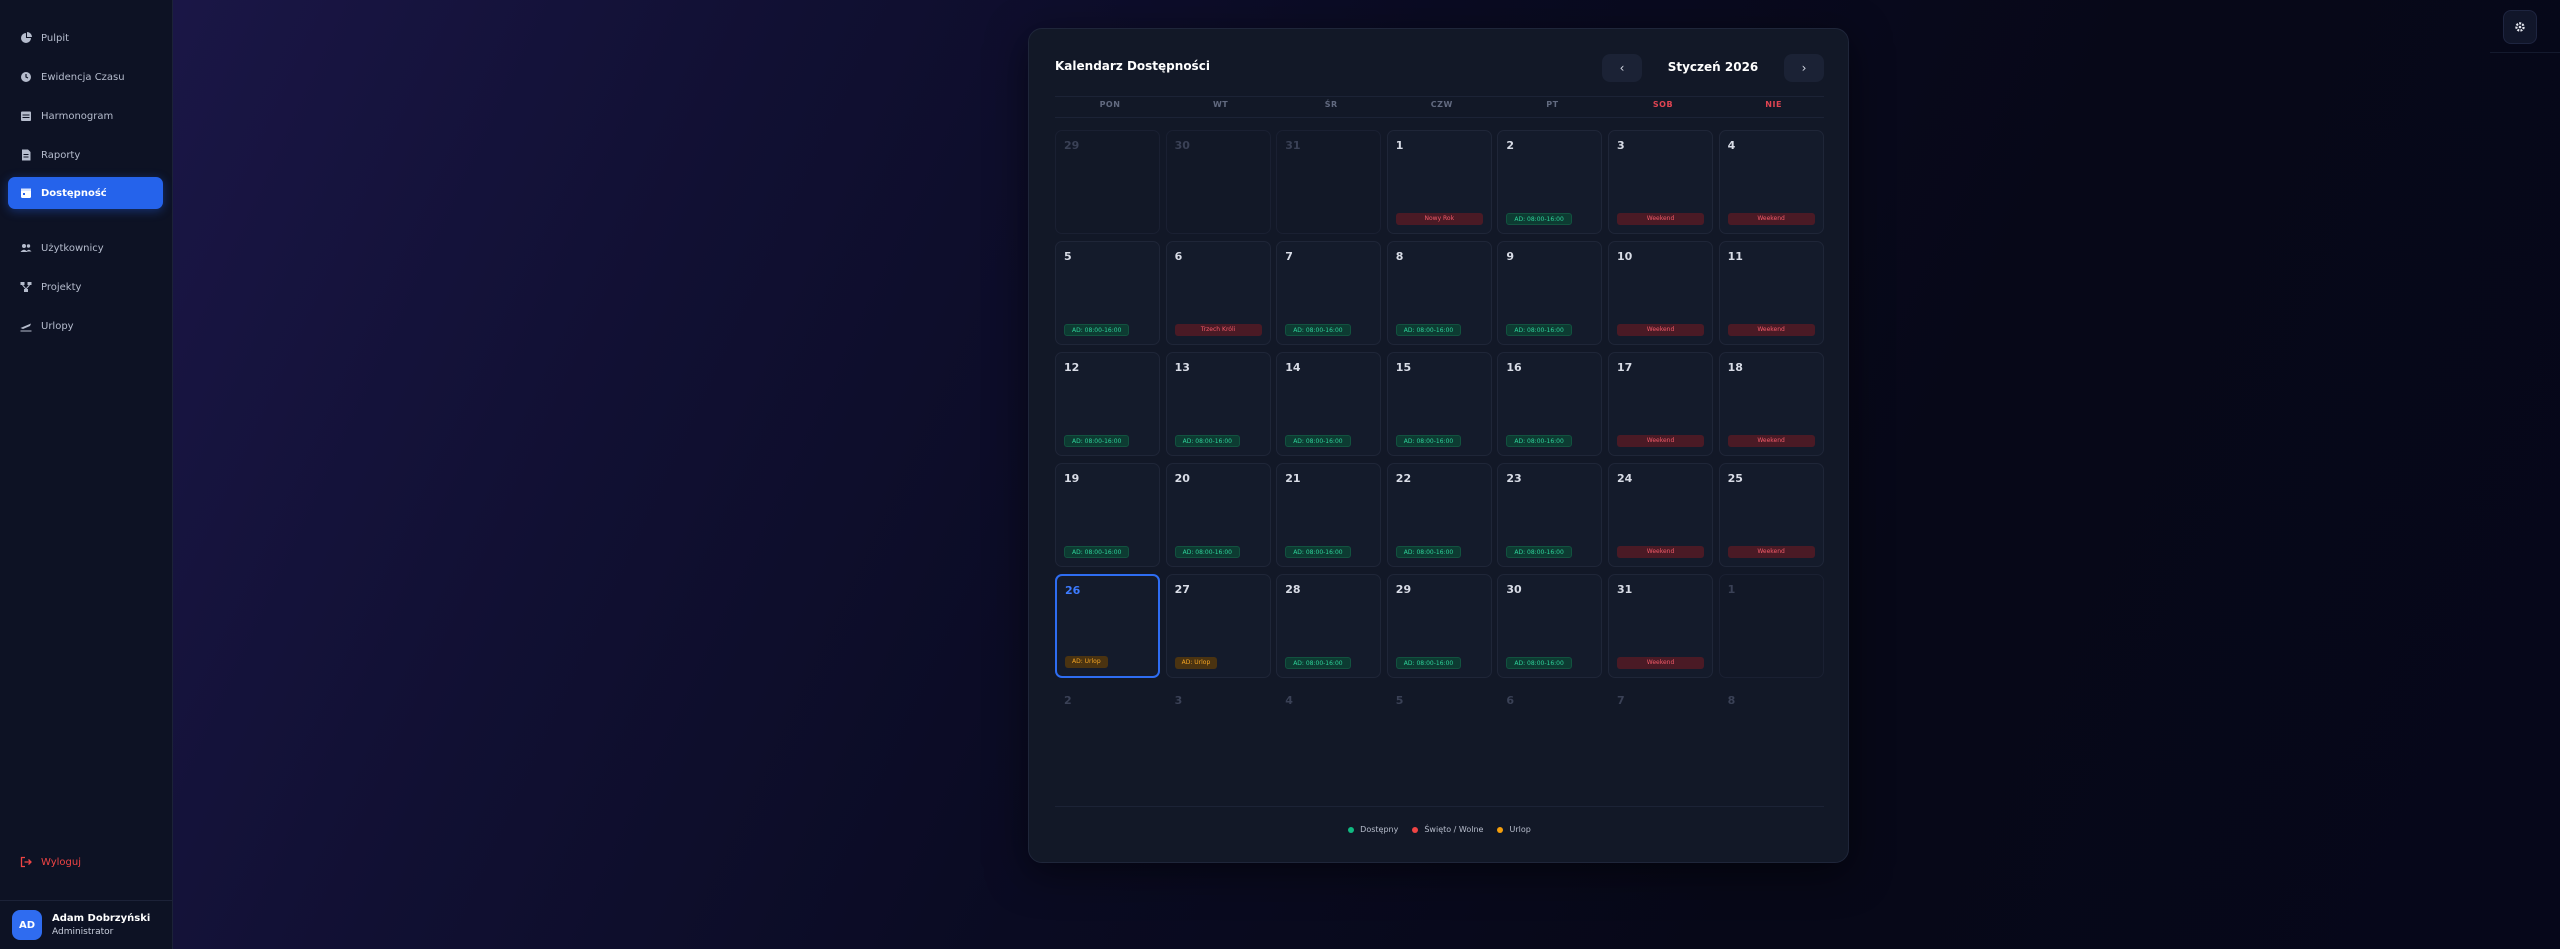  Describe the element at coordinates (1735, 256) in the screenshot. I see `day-number: 11` at that location.